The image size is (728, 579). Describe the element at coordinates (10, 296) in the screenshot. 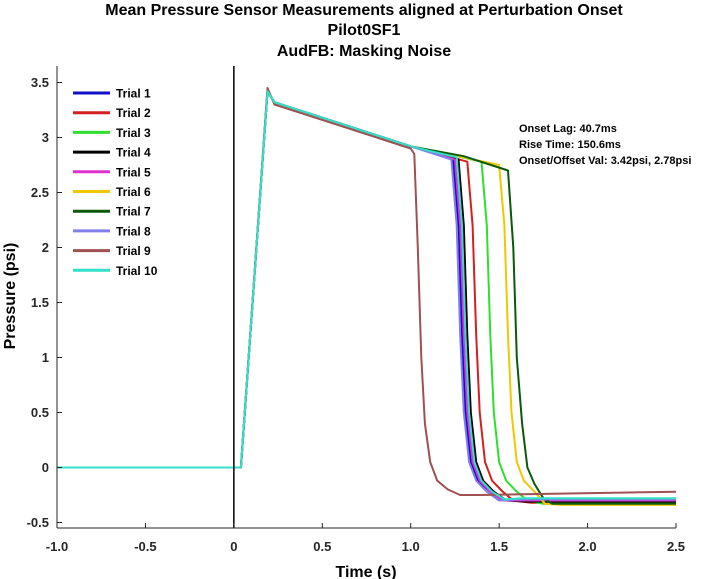

I see `y-axis-label: Pressure (psi)` at that location.